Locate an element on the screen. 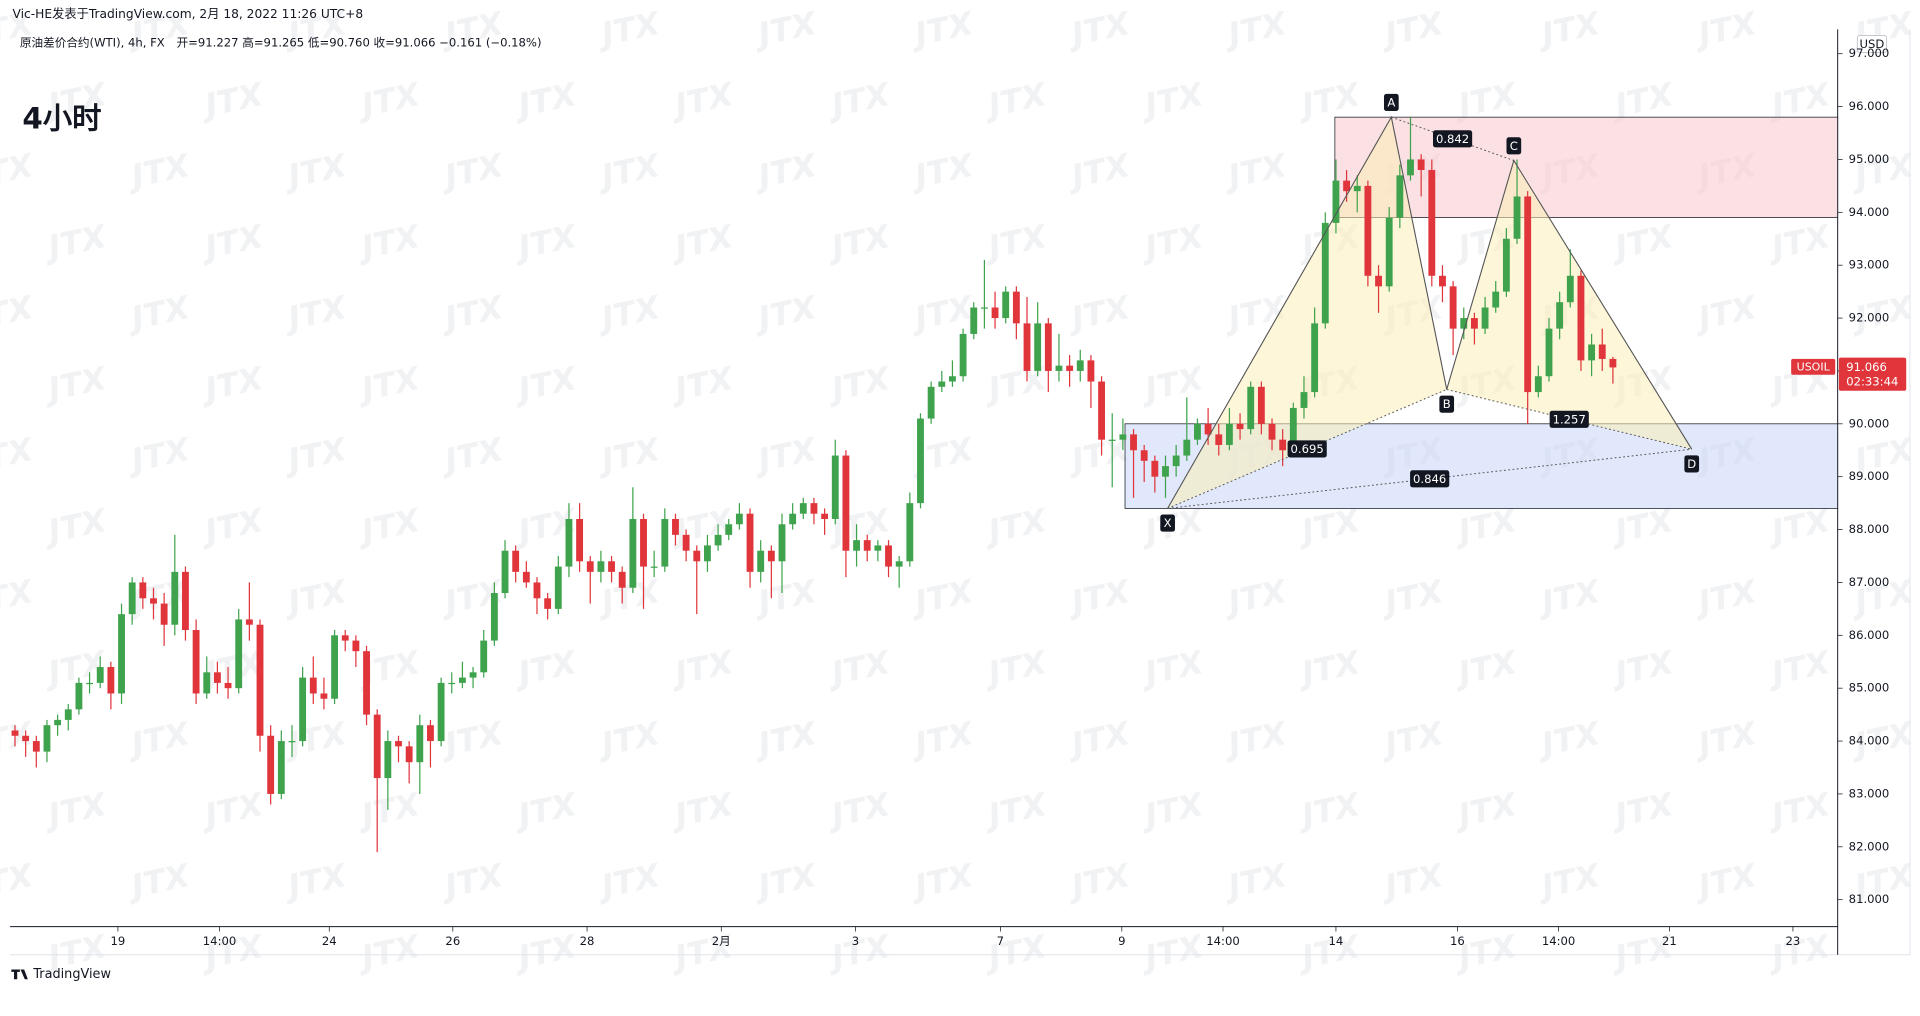  y-tick-label: 86.000 is located at coordinates (1869, 635).